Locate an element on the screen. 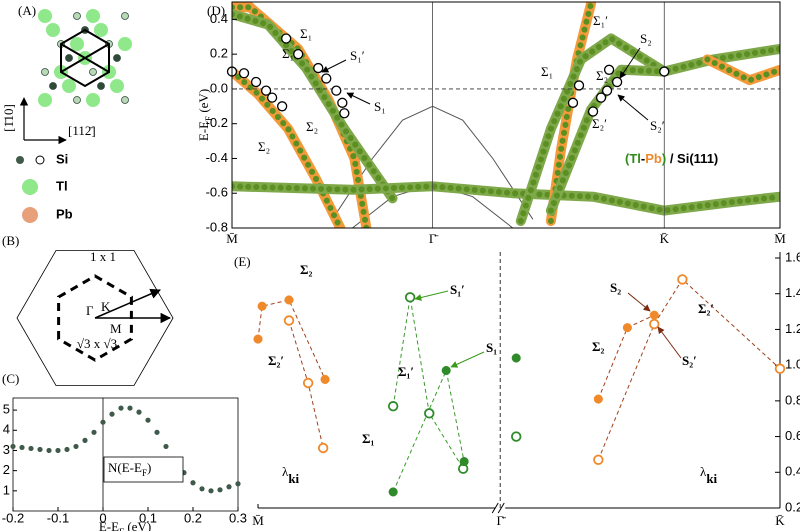  bz-label: M is located at coordinates (116, 328).